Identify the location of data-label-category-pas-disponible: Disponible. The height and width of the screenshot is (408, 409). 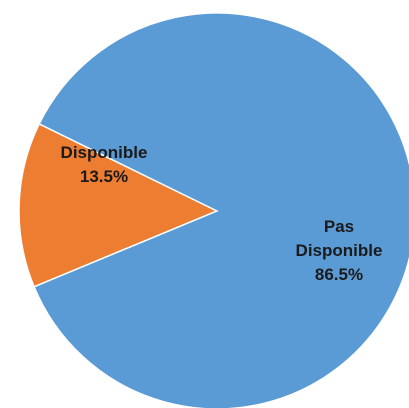
(339, 250).